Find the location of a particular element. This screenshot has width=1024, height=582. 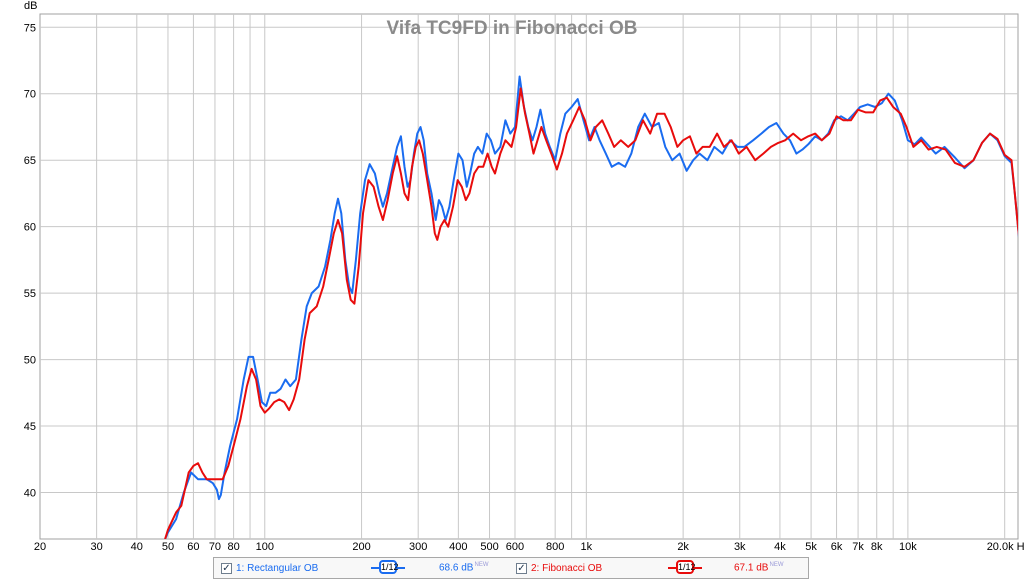

x-tick-label: 50 is located at coordinates (168, 547).